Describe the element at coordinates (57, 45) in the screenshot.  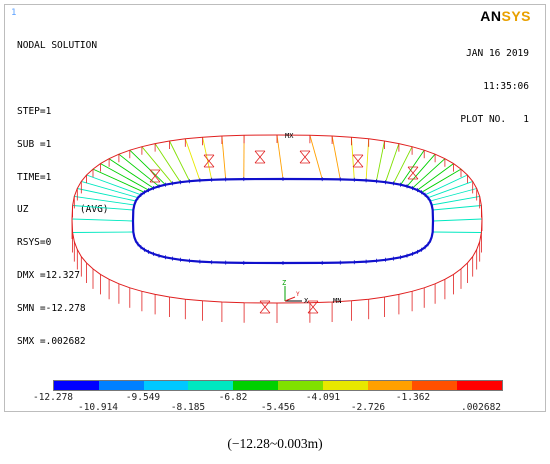
I see `info-line: NODAL SOLUTION` at that location.